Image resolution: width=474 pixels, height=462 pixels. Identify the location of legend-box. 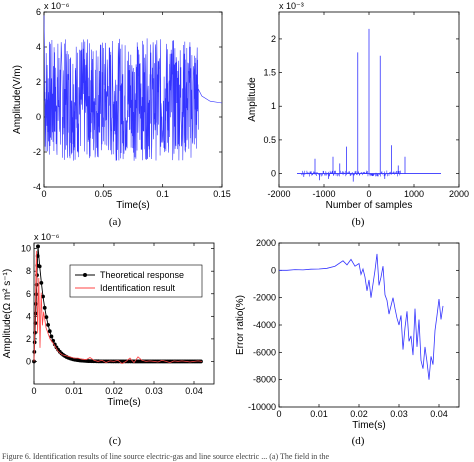
(136, 281).